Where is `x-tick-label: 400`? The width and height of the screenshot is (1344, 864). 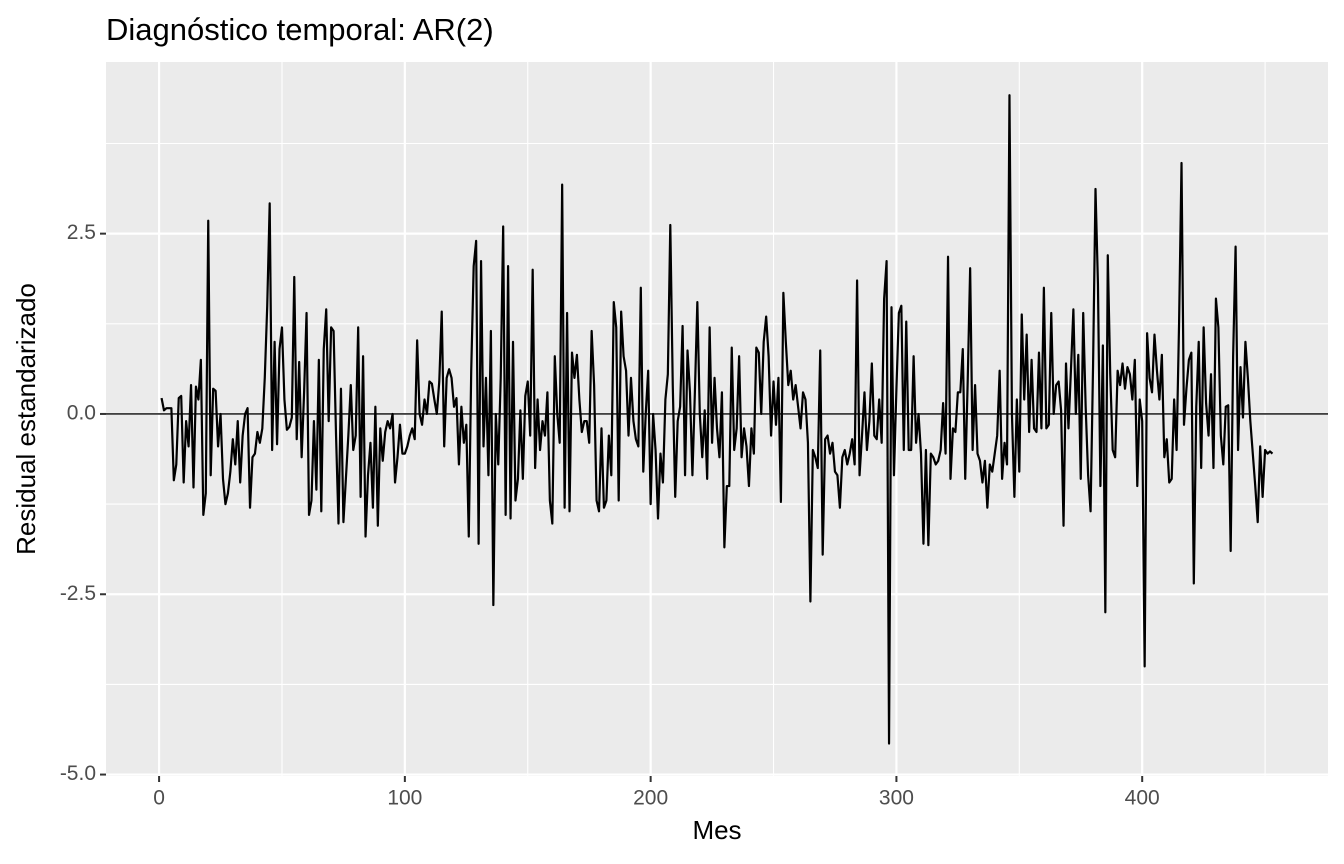
x-tick-label: 400 is located at coordinates (1142, 798).